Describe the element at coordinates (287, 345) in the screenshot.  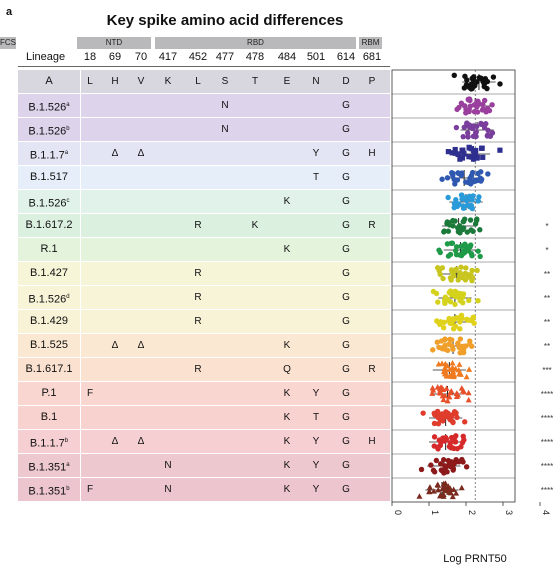
I see `residue-cell: K` at that location.